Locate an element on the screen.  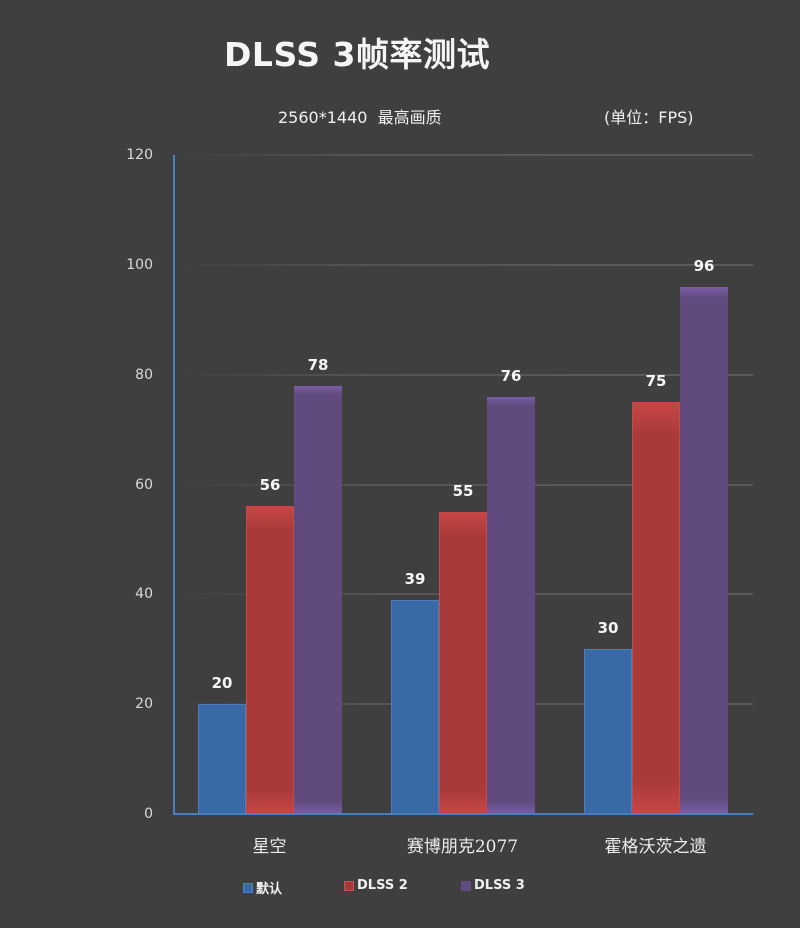
x-category-label: 星空 is located at coordinates (269, 847).